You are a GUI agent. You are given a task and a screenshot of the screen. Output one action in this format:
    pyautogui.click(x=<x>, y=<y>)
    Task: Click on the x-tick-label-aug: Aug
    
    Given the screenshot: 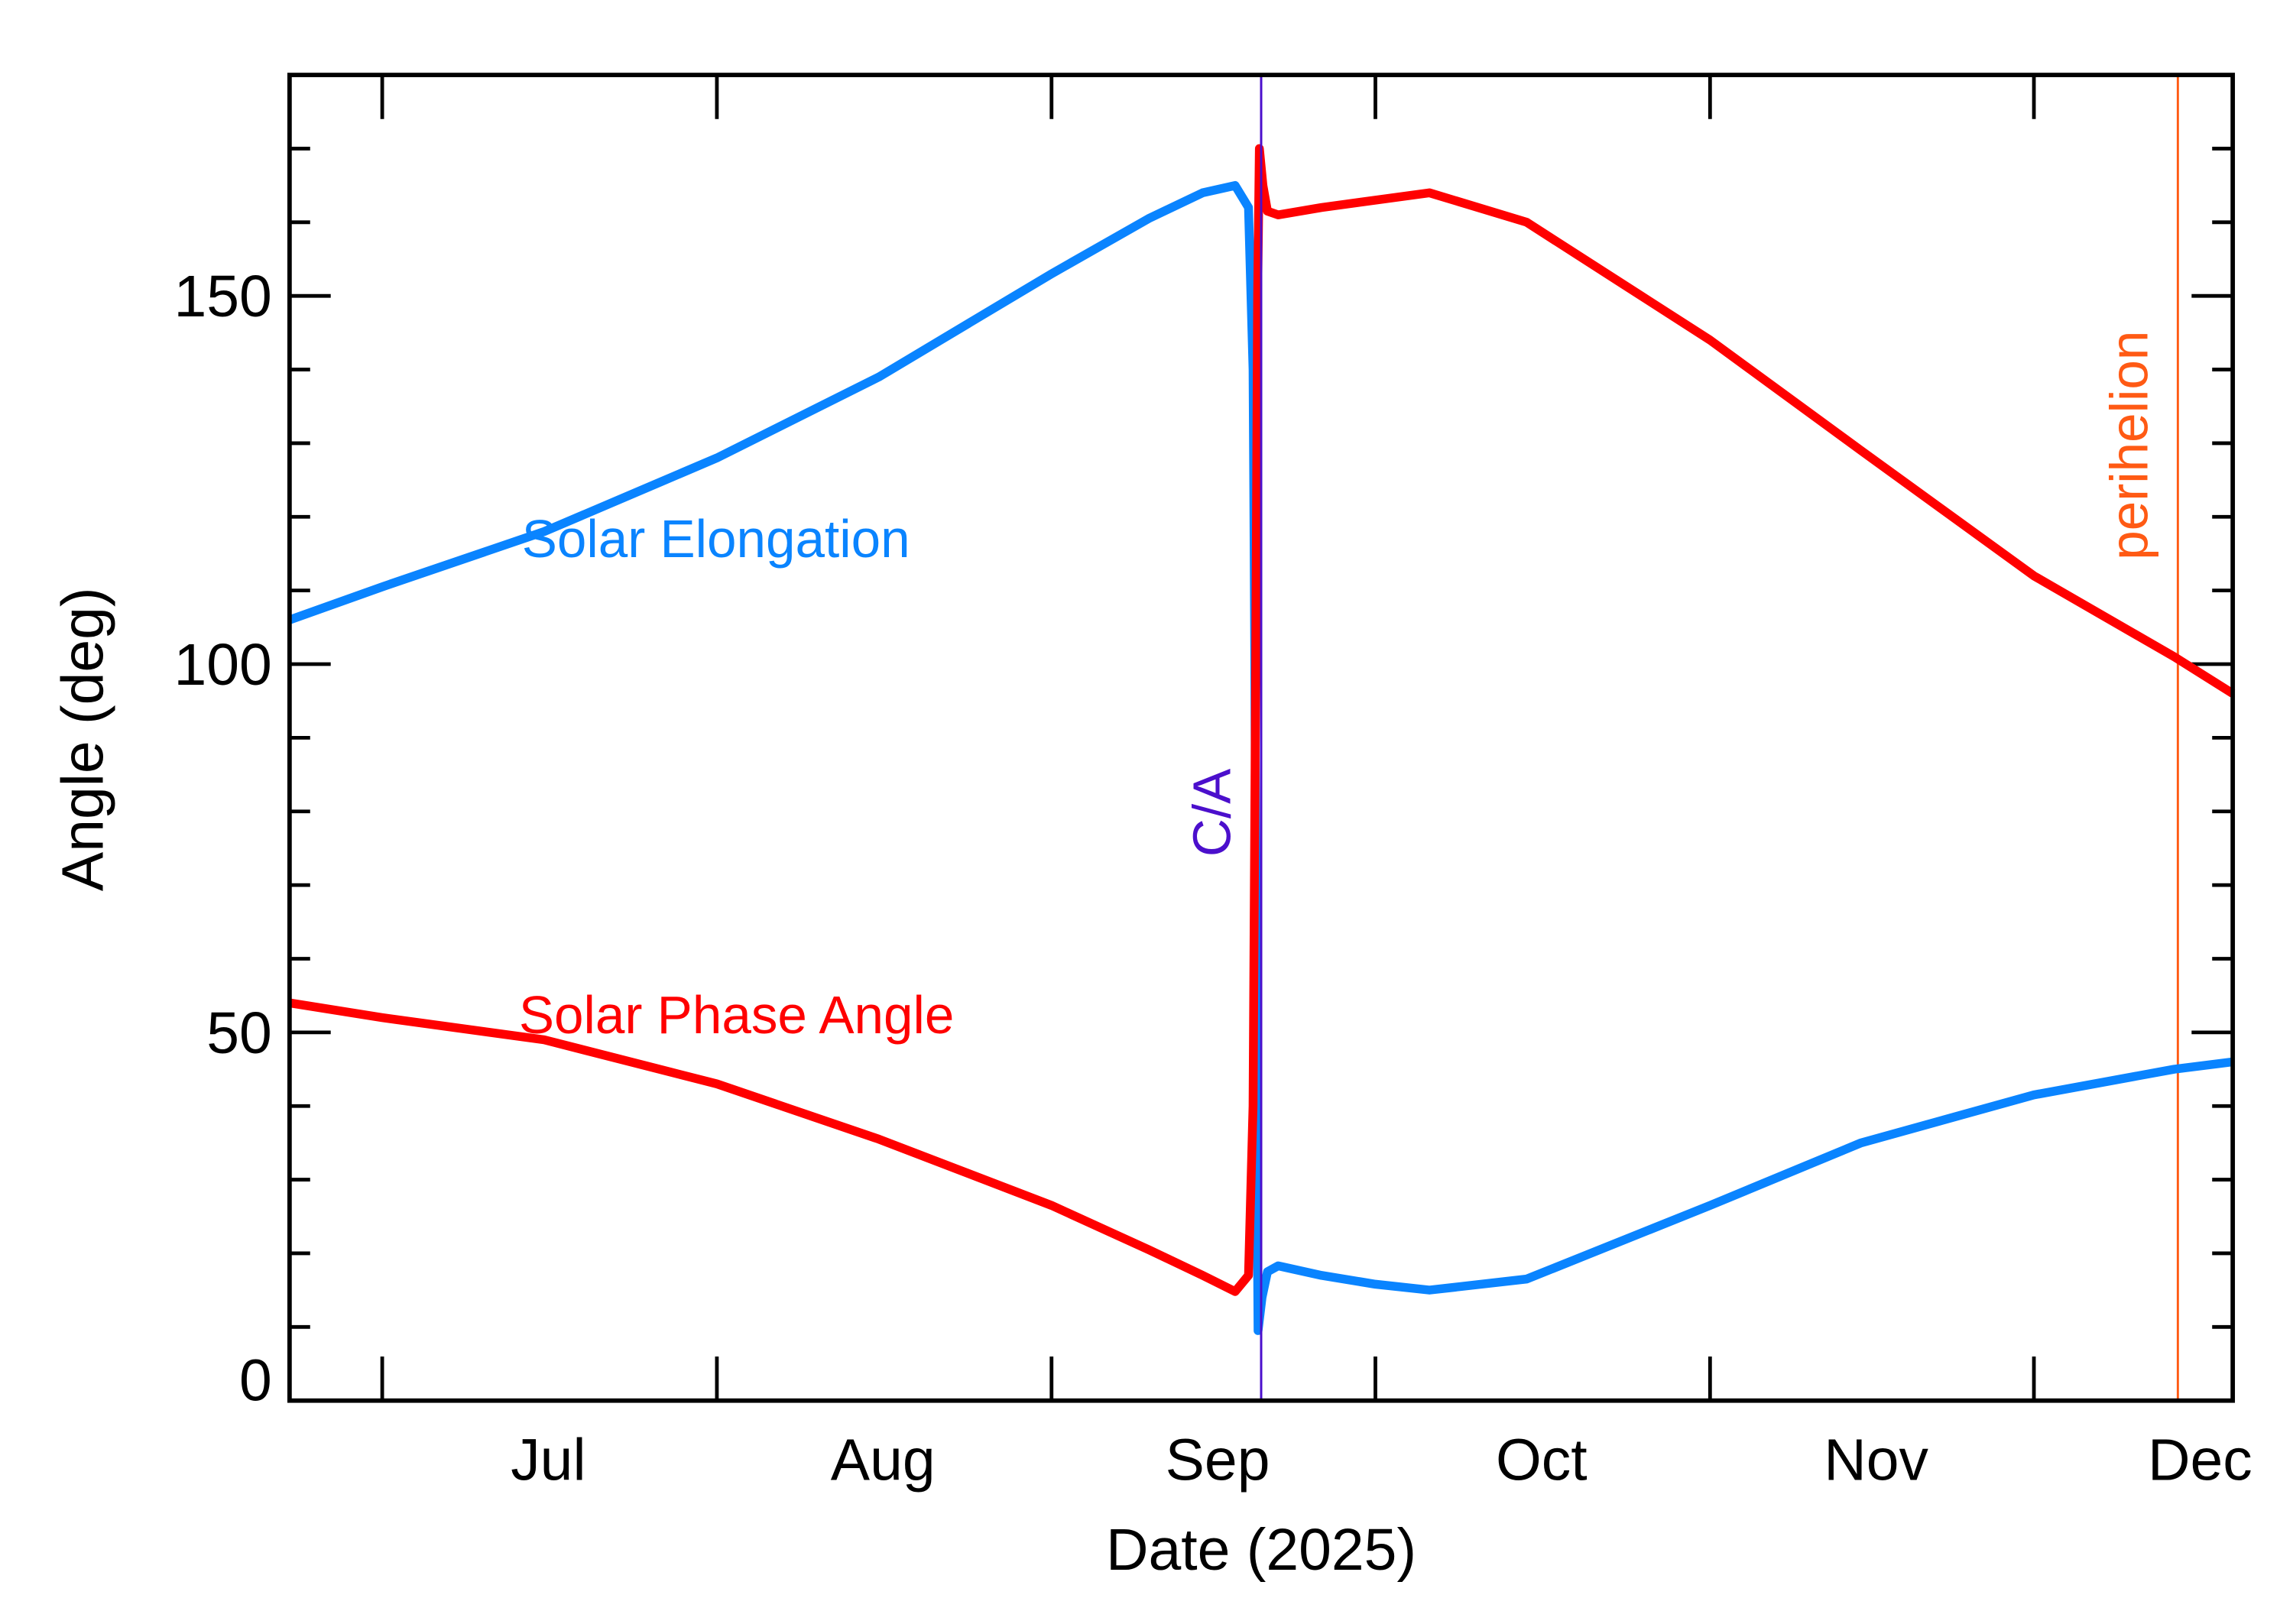 What is the action you would take?
    pyautogui.click(x=884, y=1460)
    